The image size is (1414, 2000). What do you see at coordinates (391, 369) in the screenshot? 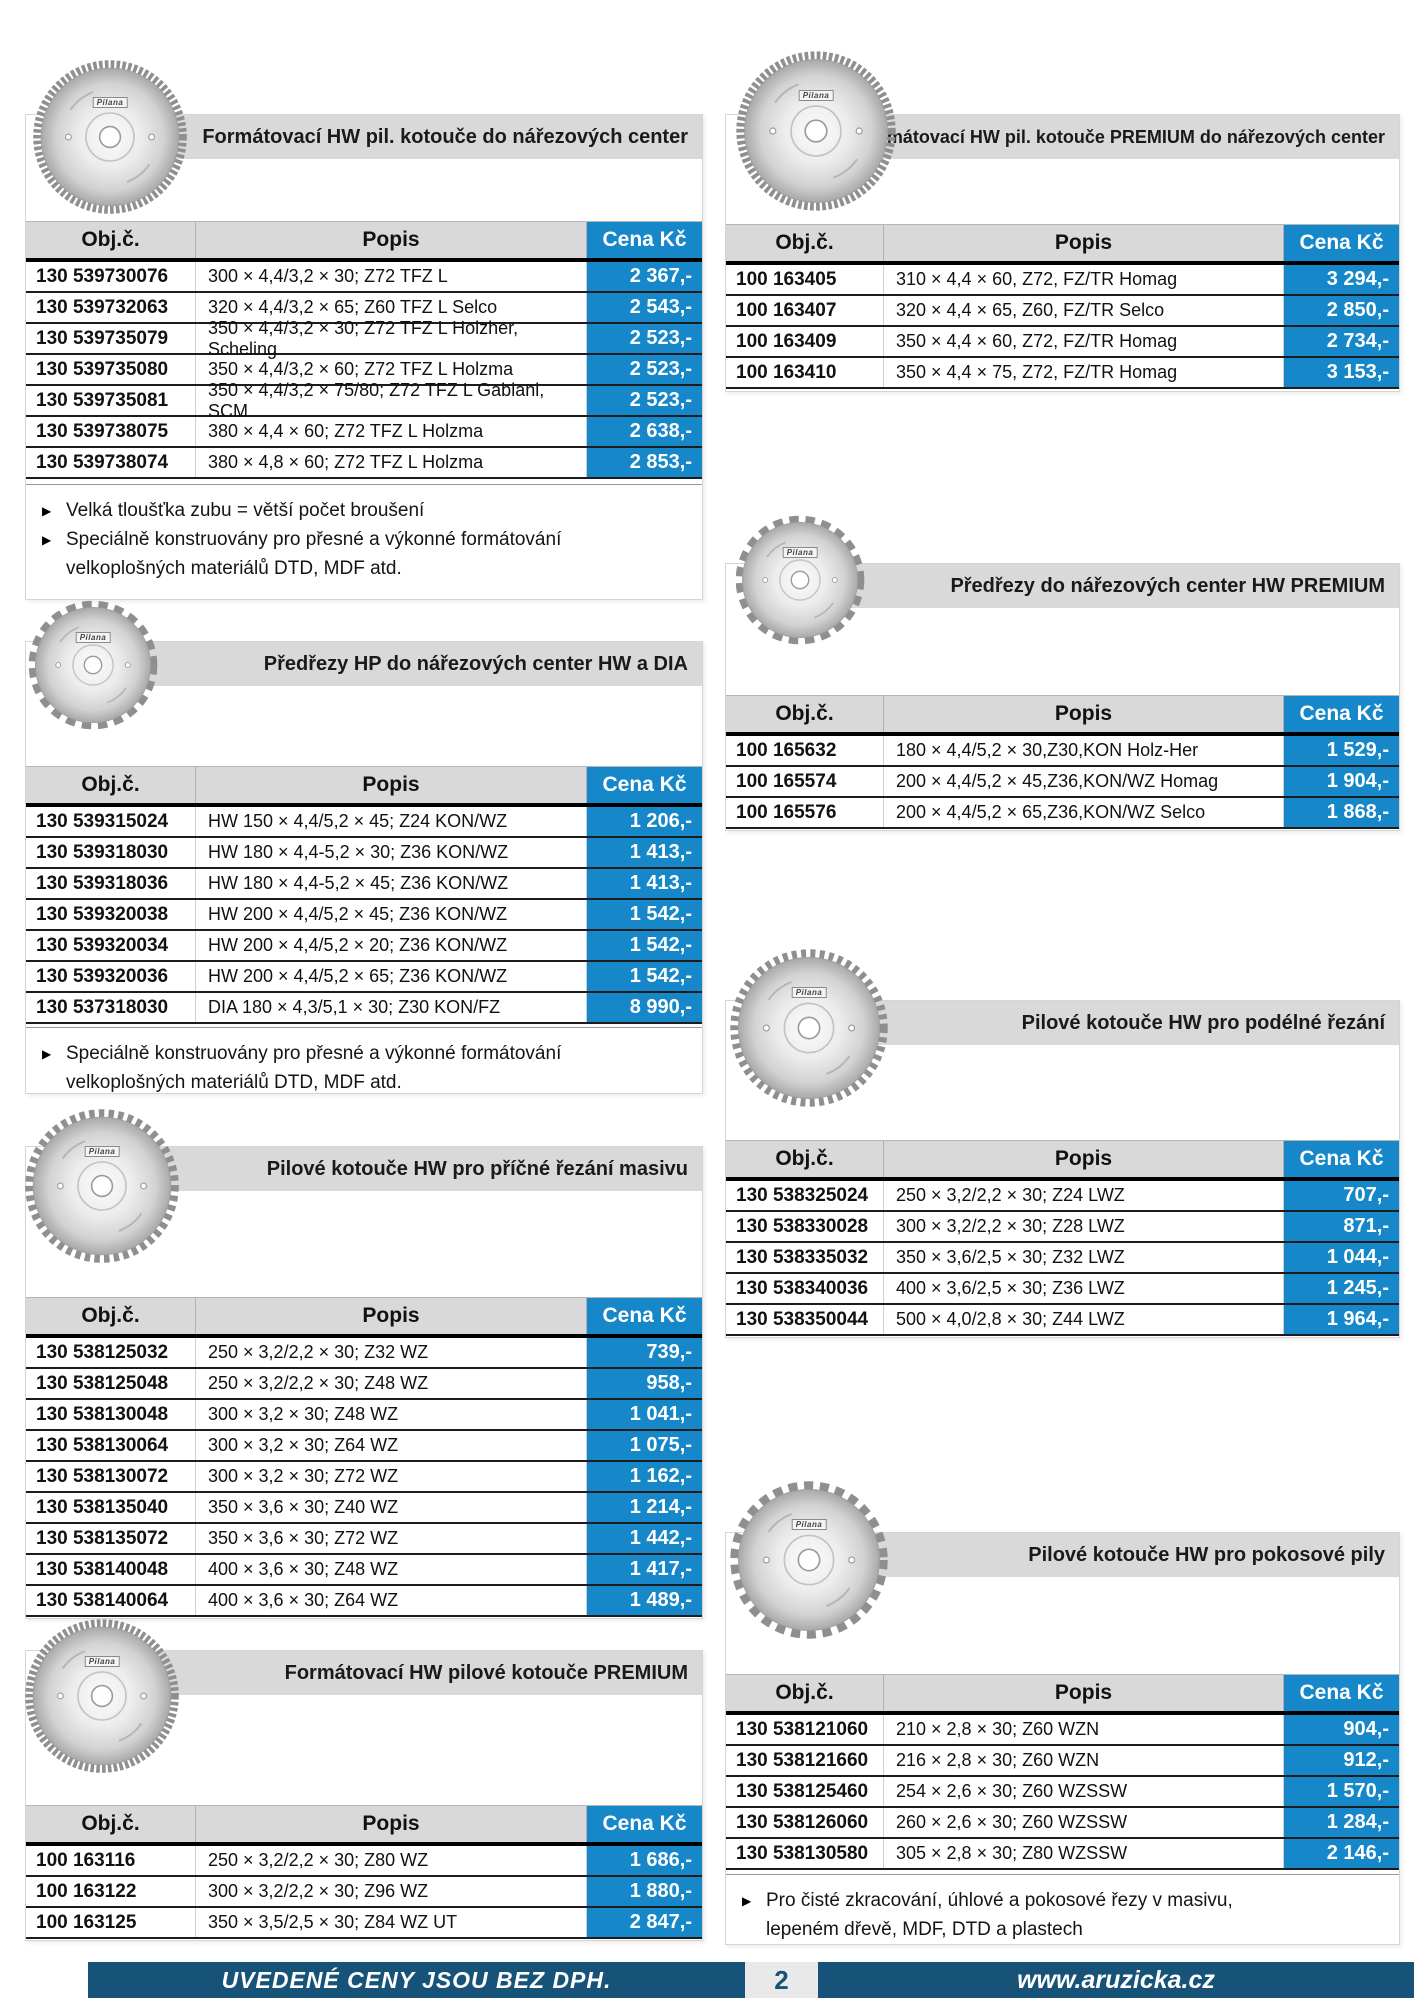
I see `cell-popis: 350 × 4,4/3,2 × 60; Z72 TFZ L Holzma` at bounding box center [391, 369].